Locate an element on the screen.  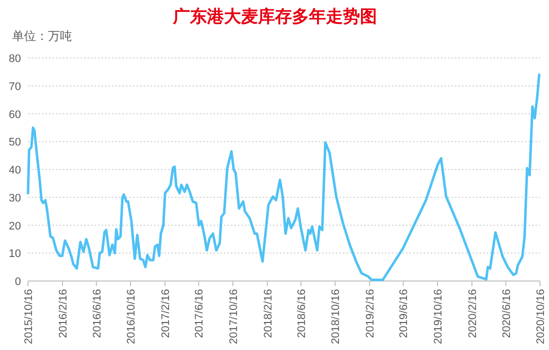
ytick: 80 is located at coordinates (14, 59).